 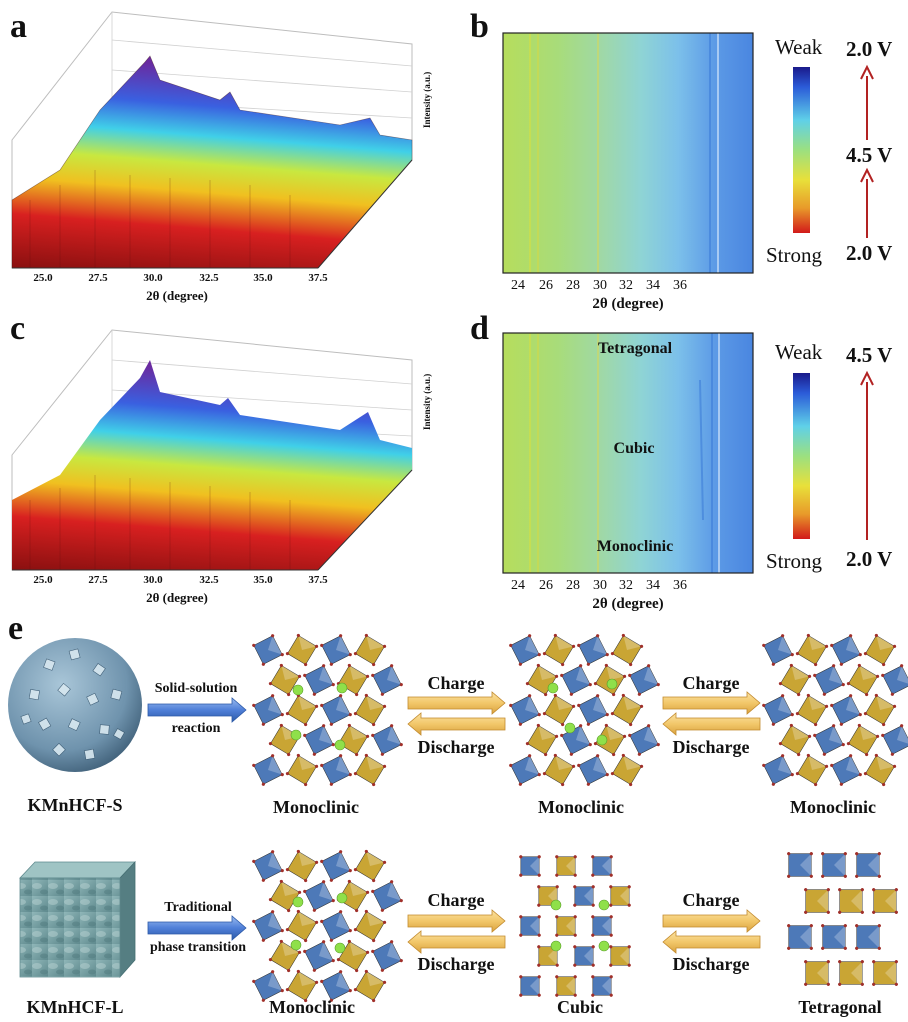 What do you see at coordinates (518, 285) in the screenshot?
I see `tick-label: 24` at bounding box center [518, 285].